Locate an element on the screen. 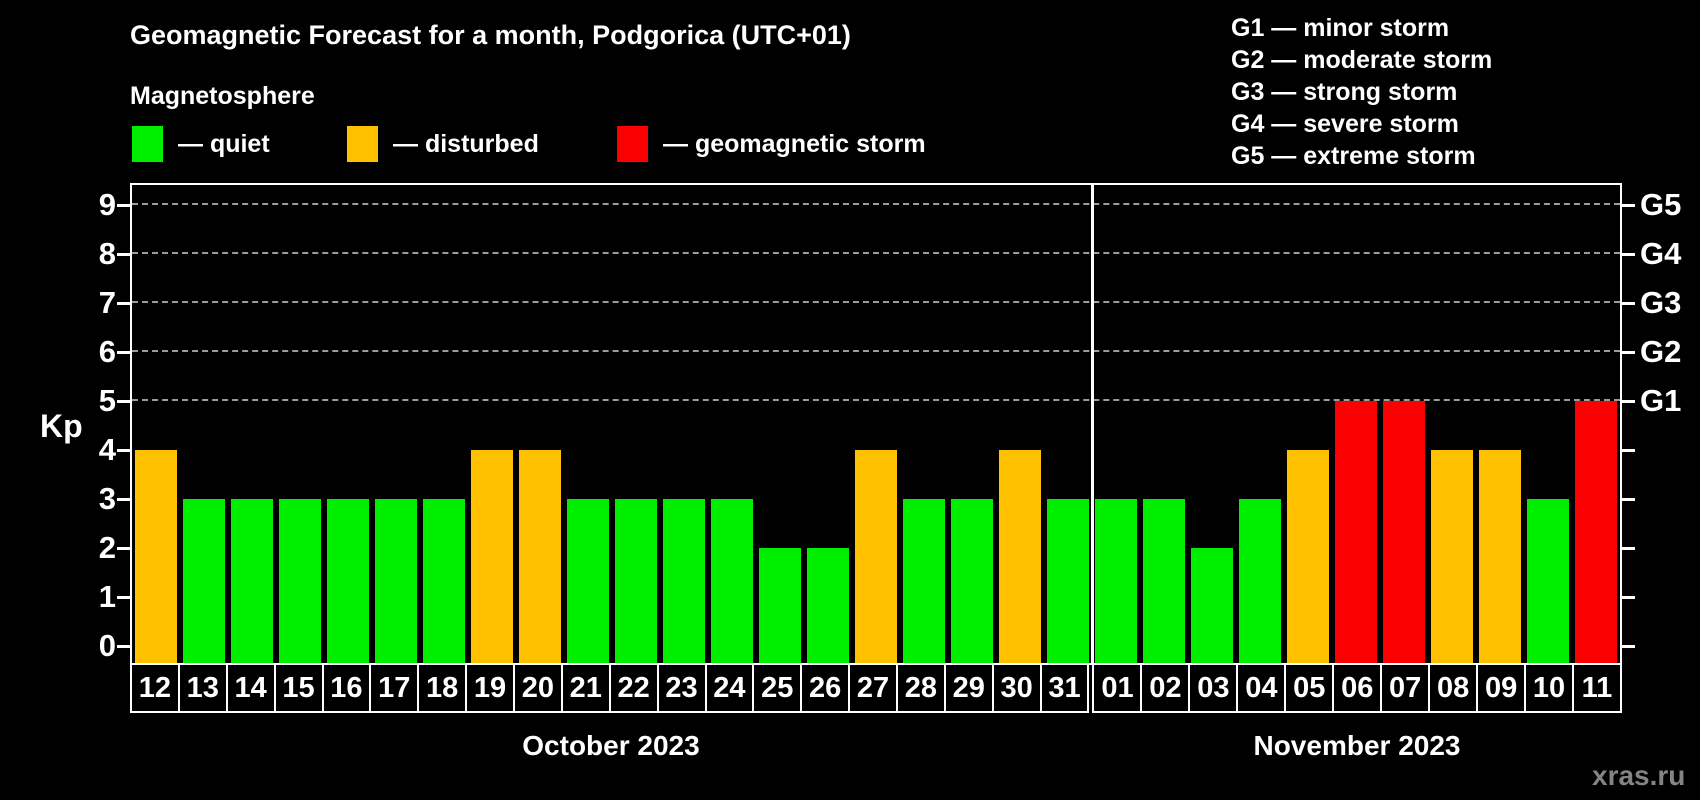 This screenshot has width=1700, height=800. day-cell: 09 is located at coordinates (1500, 688).